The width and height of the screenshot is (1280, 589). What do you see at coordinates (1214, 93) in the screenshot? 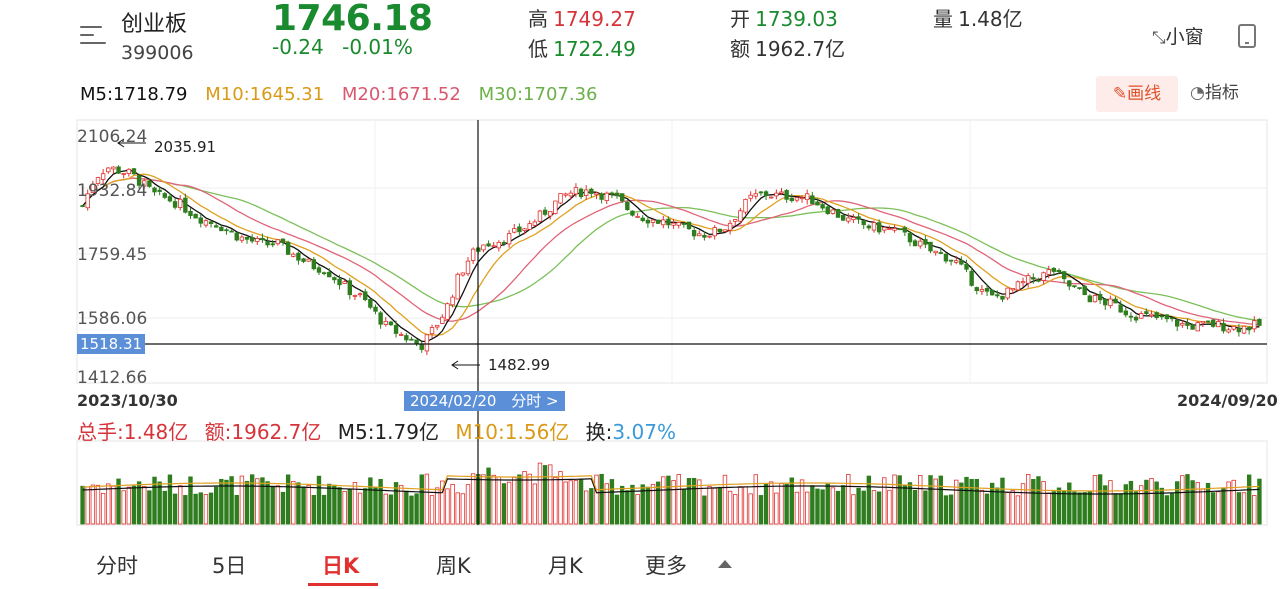
I see `indicator-button: ◔指标` at bounding box center [1214, 93].